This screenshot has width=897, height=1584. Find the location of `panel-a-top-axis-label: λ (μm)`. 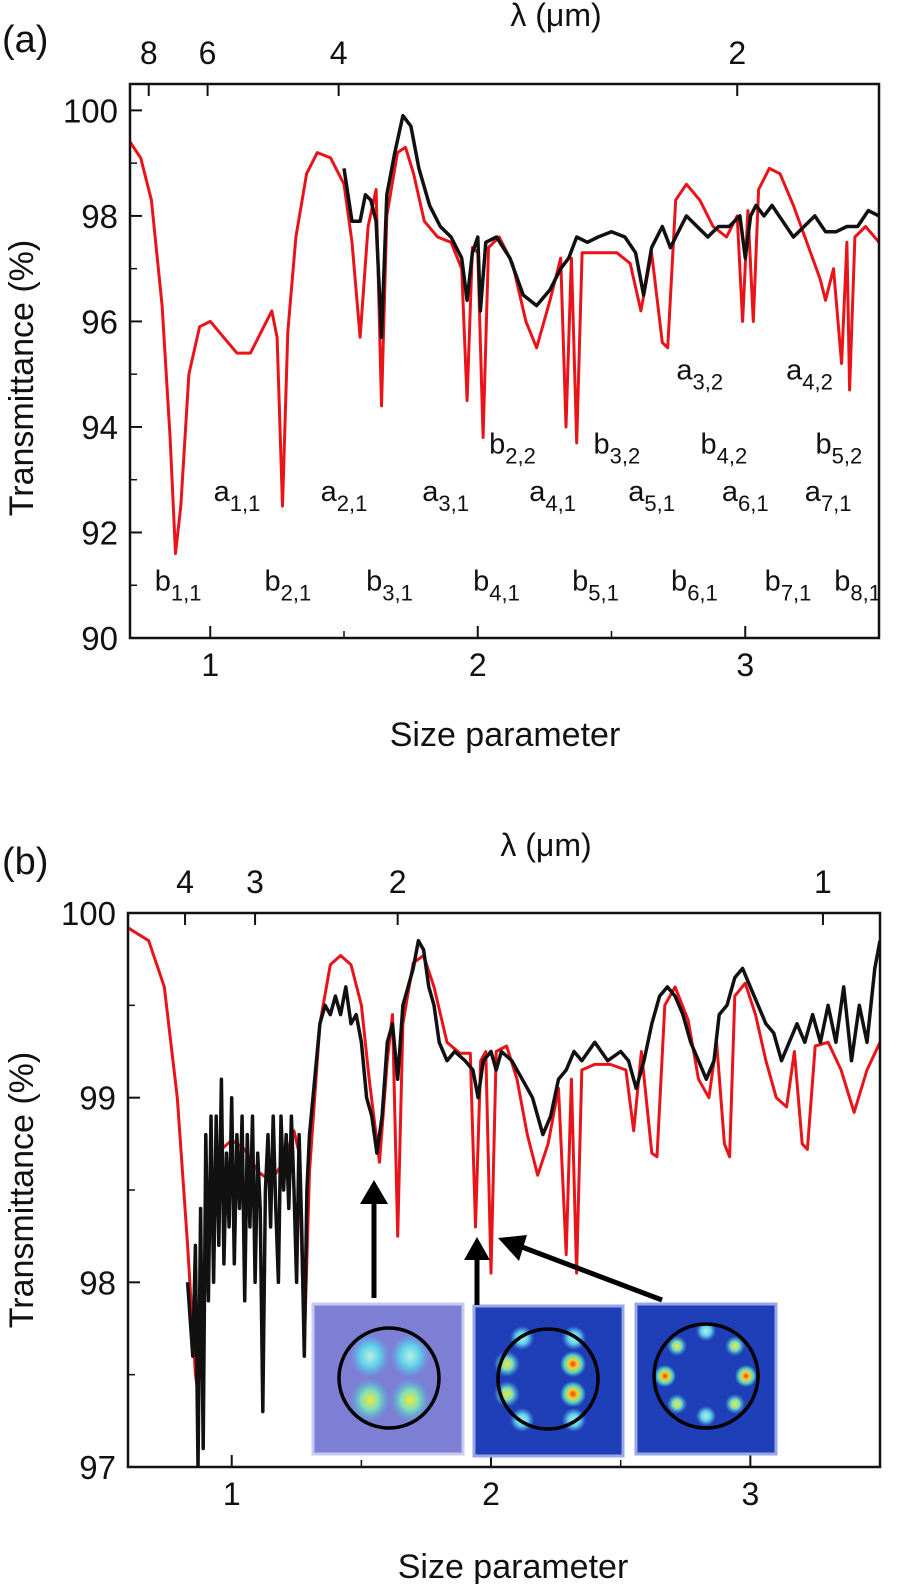

panel-a-top-axis-label: λ (μm) is located at coordinates (555, 16).